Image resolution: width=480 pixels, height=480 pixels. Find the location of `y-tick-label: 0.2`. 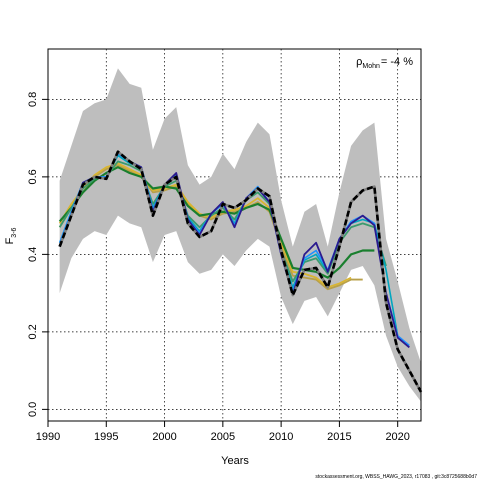

y-tick-label: 0.2 is located at coordinates (33, 331).